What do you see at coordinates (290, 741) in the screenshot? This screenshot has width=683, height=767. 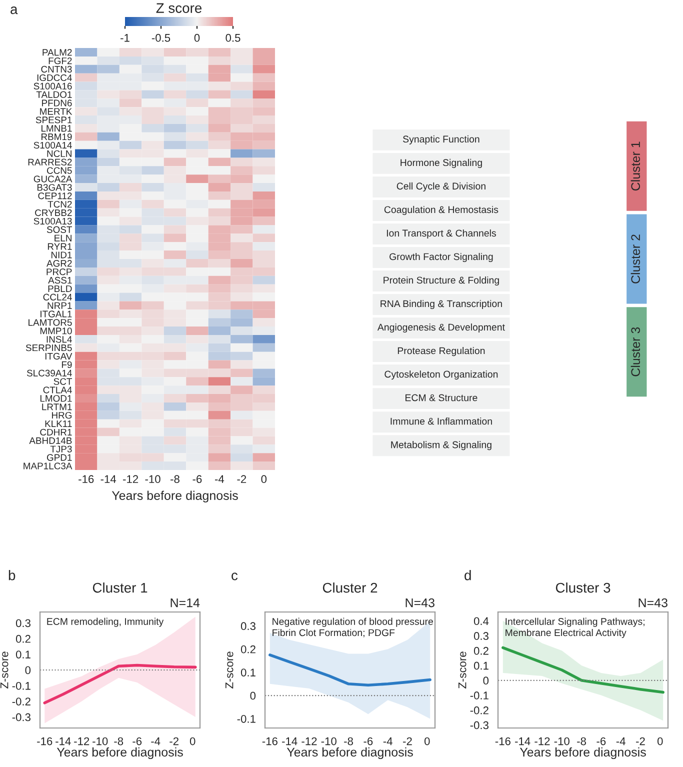 I see `x-tick-label: -14` at bounding box center [290, 741].